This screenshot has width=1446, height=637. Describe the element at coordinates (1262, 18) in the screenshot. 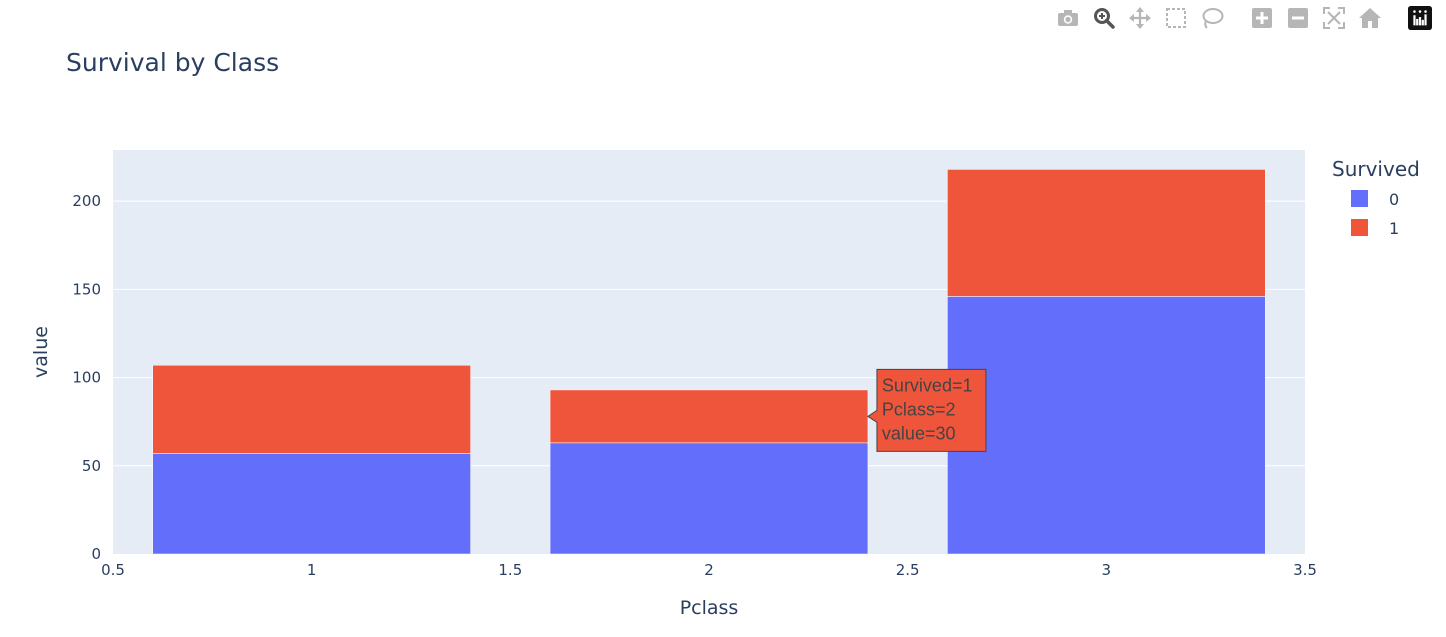

I see `zoom-in-icon` at that location.